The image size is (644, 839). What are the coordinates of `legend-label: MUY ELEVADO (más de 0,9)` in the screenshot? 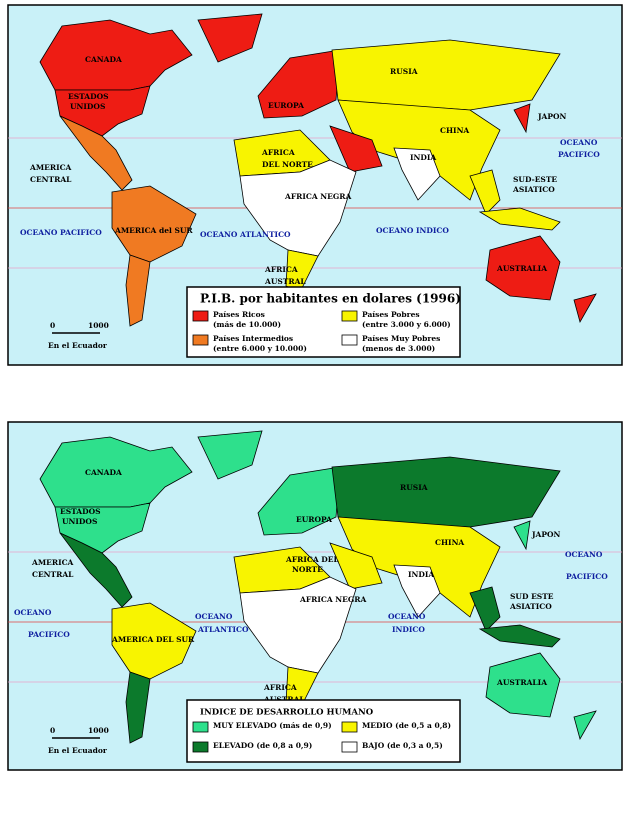 It's located at (272, 725).